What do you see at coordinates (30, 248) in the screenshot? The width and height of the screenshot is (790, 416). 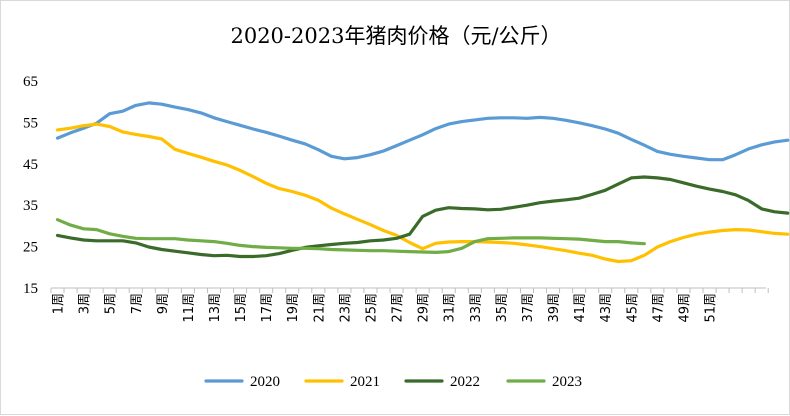 I see `y-tick-label: 25` at bounding box center [30, 248].